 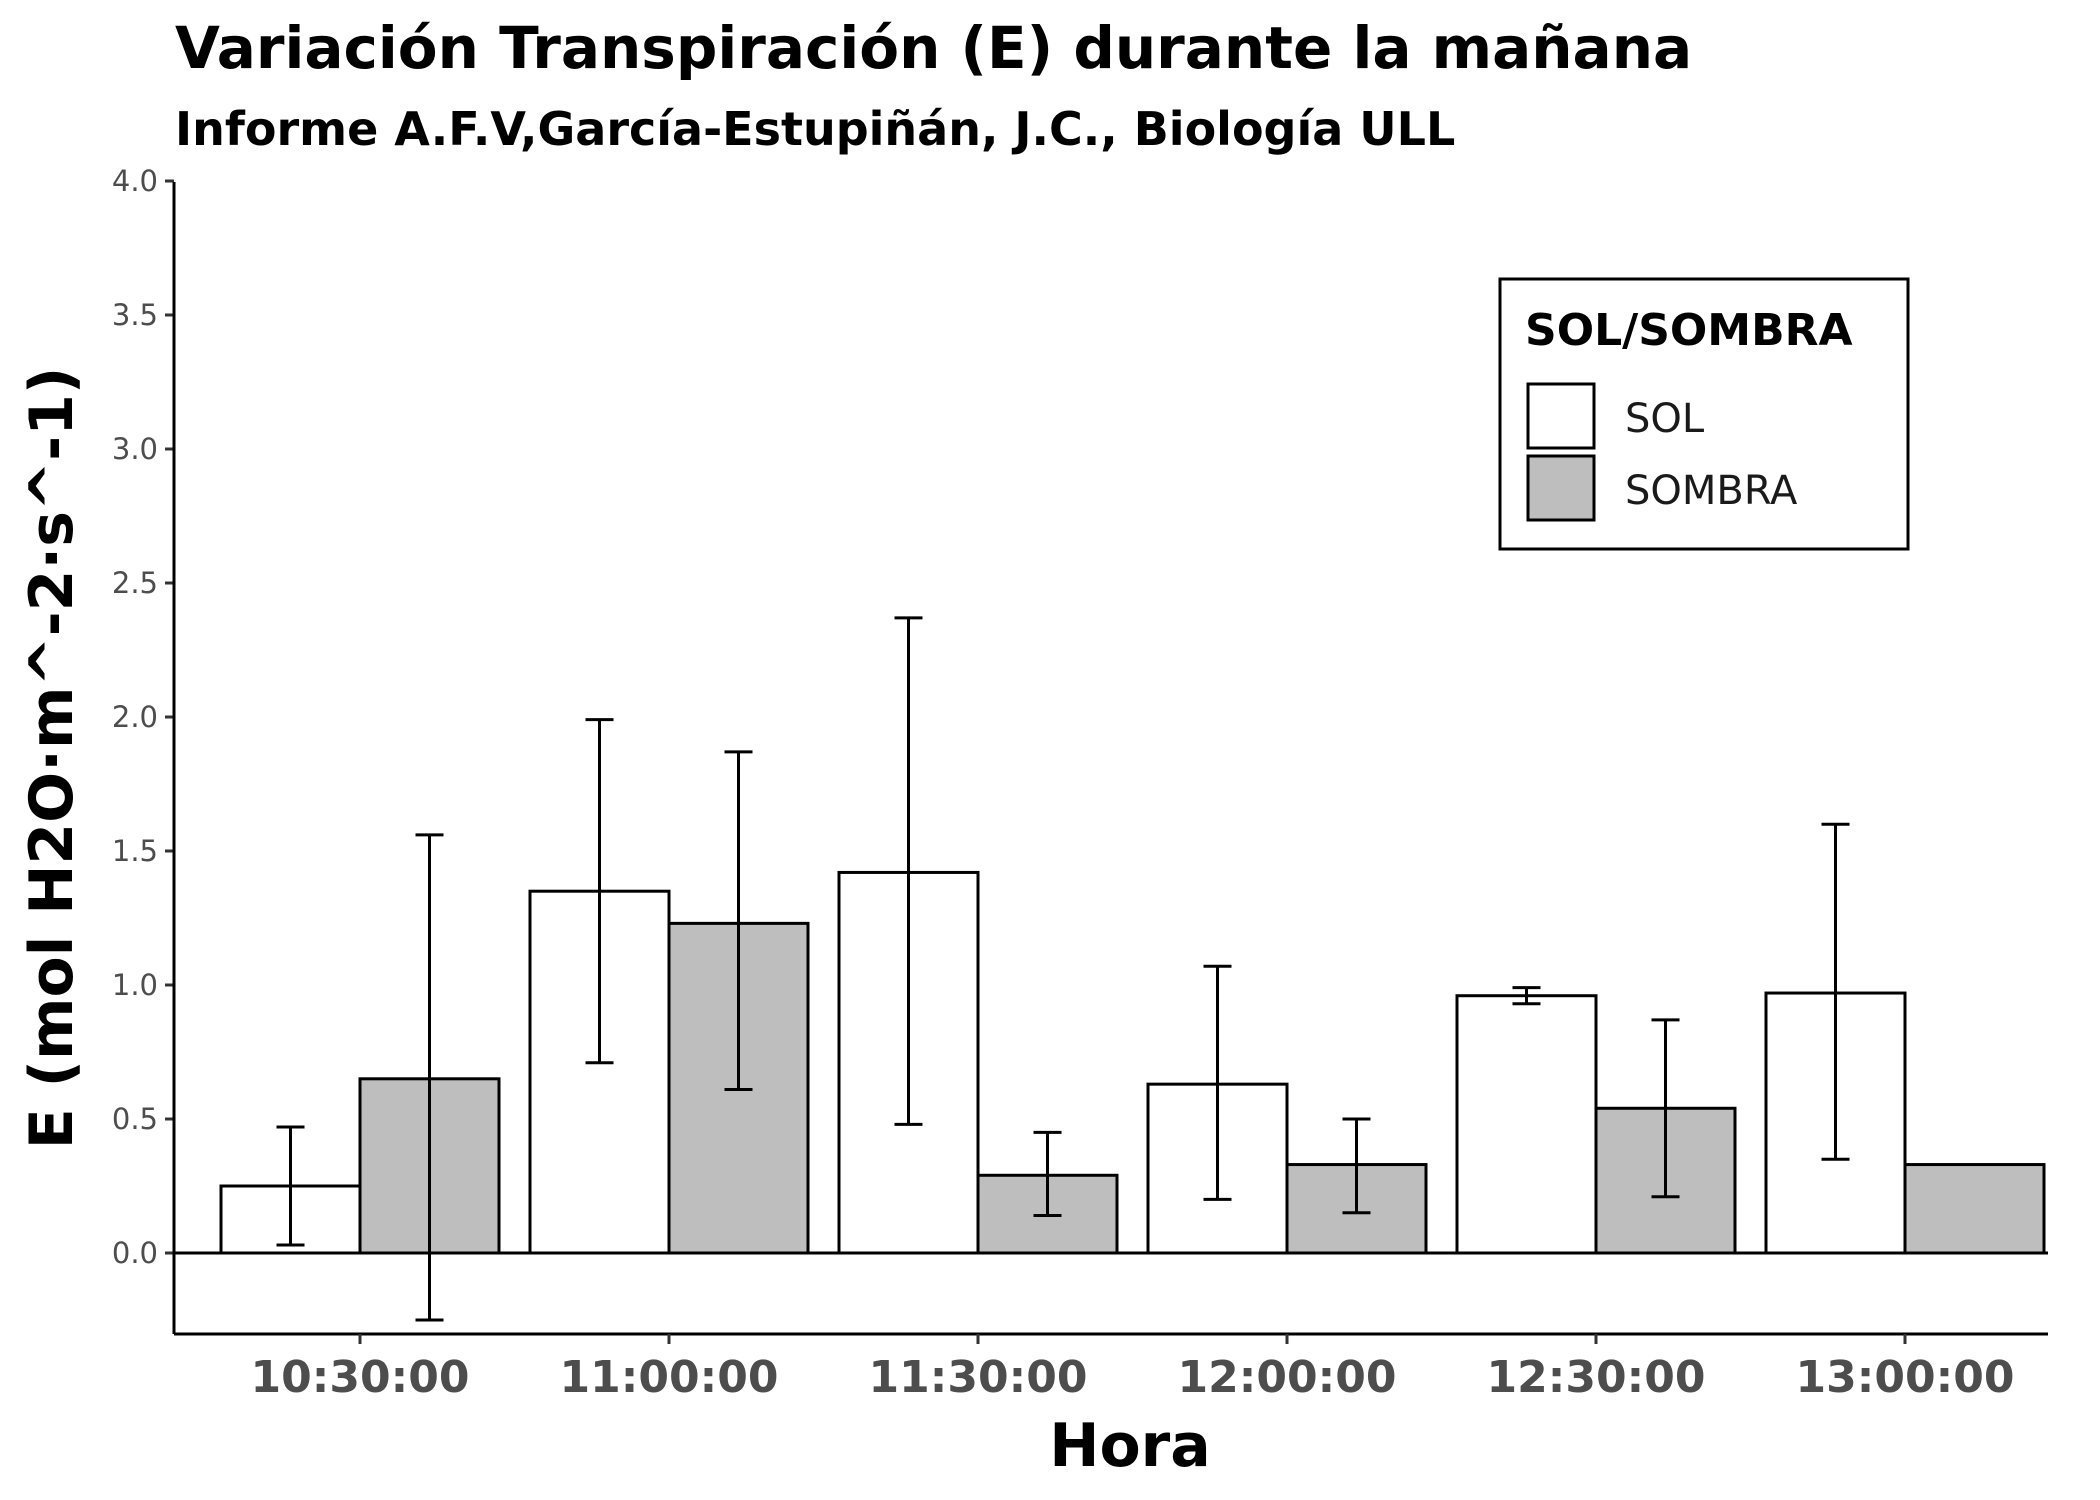 I want to click on legend-key-sol, so click(x=1561, y=416).